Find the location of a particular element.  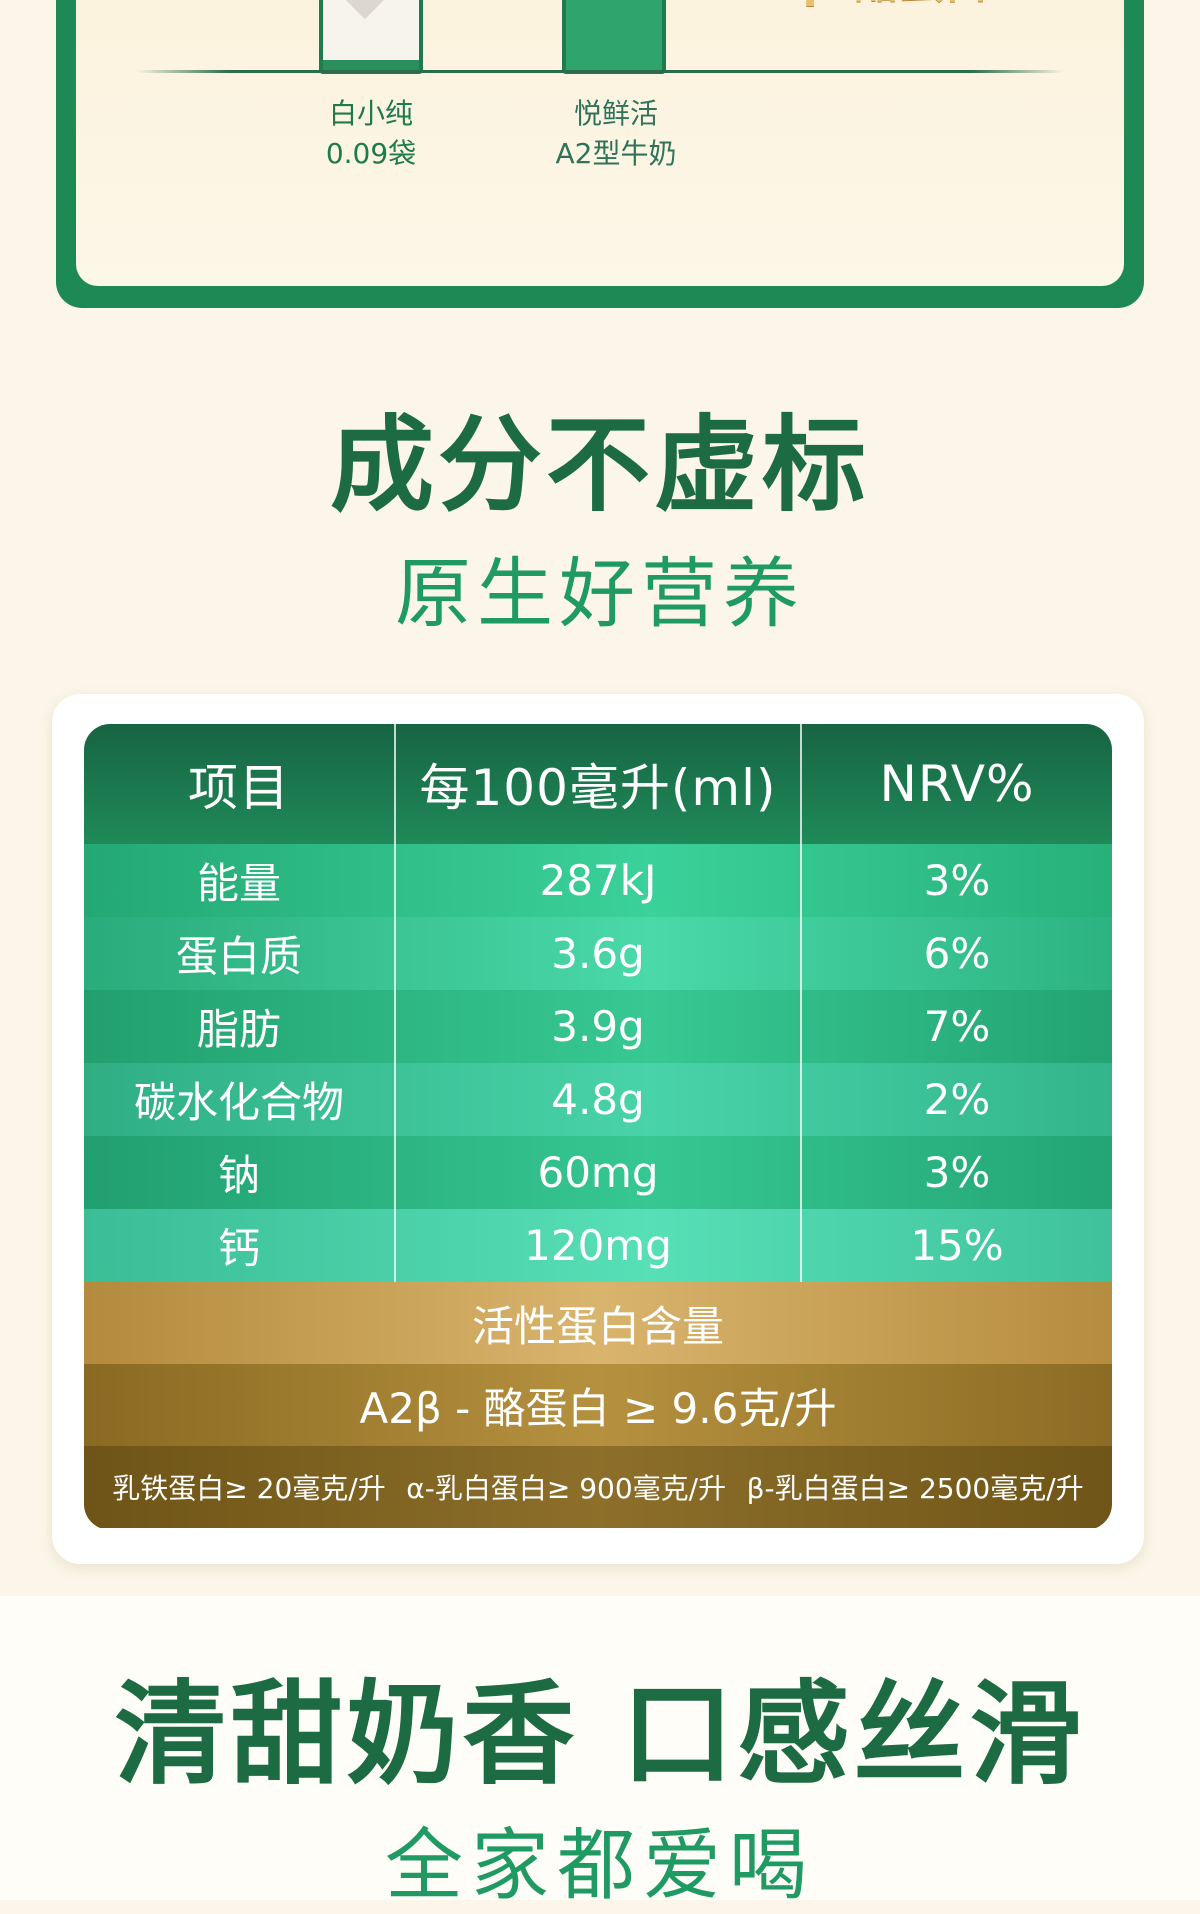

table-row: 能量 287kJ 3% is located at coordinates (598, 880).